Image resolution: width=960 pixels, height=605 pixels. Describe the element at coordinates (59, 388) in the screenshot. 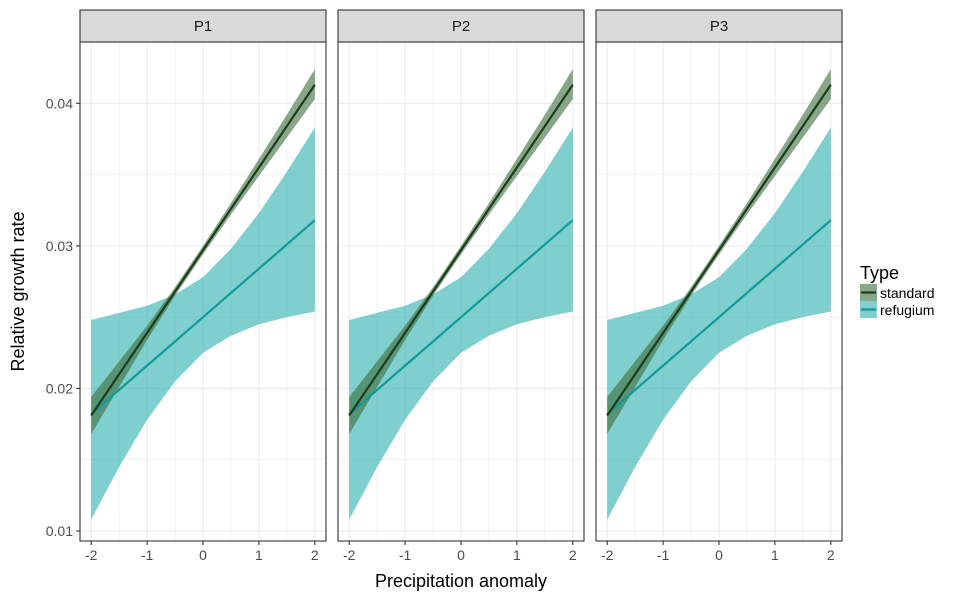

I see `y-tick-label: 0.02` at that location.